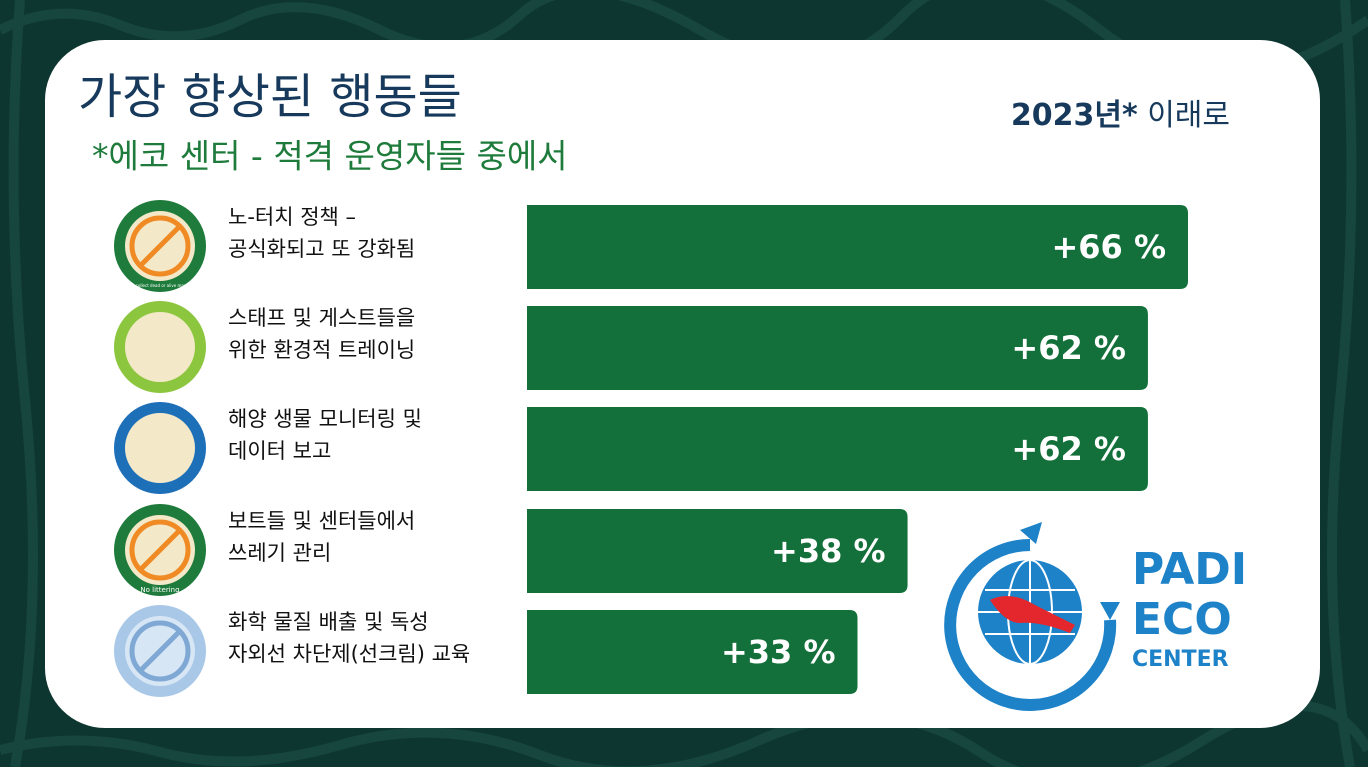 Image resolution: width=1368 pixels, height=767 pixels. I want to click on value-label: +38 %, so click(828, 551).